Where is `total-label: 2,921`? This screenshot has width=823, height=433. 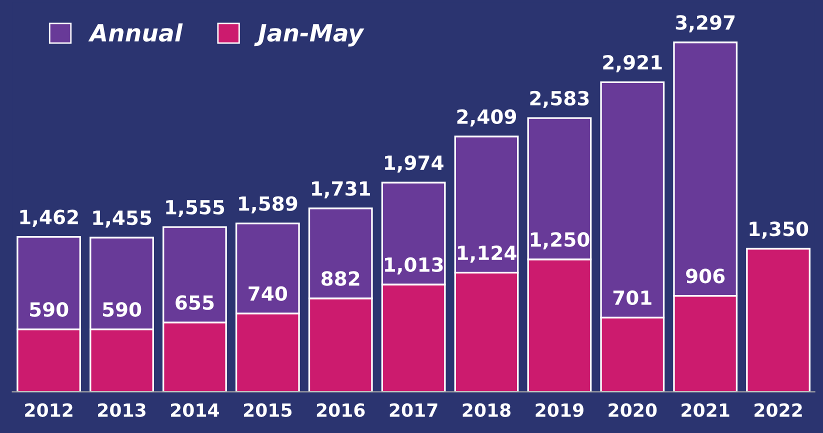
total-label: 2,921 is located at coordinates (632, 63).